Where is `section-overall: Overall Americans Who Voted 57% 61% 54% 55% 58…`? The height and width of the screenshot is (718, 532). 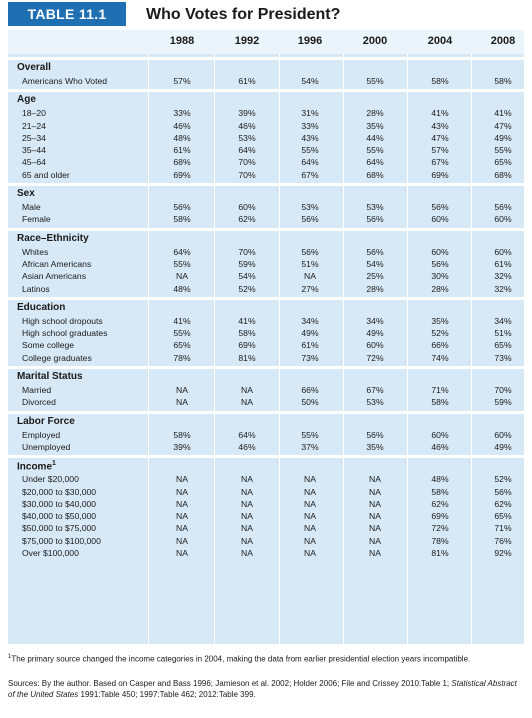
section-overall: Overall Americans Who Voted 57% 61% 54% 55% 58… is located at coordinates (266, 73).